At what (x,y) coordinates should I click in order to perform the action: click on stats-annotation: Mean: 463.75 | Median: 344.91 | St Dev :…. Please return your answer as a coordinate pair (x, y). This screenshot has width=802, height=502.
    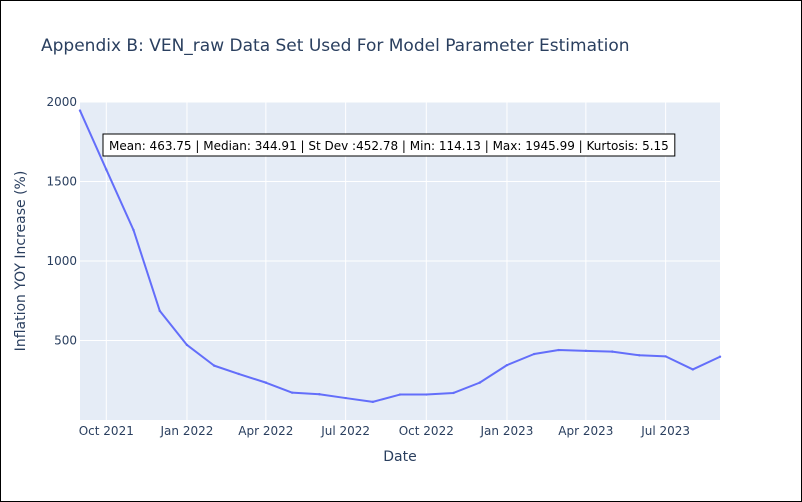
    Looking at the image, I should click on (389, 146).